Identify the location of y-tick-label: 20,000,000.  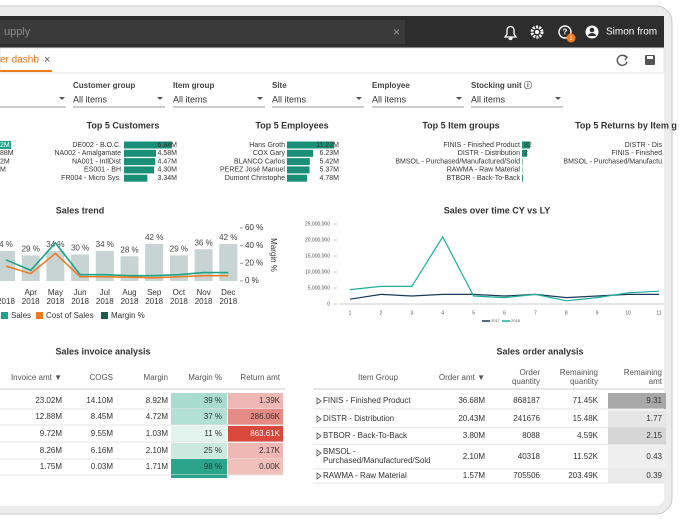
(317, 240).